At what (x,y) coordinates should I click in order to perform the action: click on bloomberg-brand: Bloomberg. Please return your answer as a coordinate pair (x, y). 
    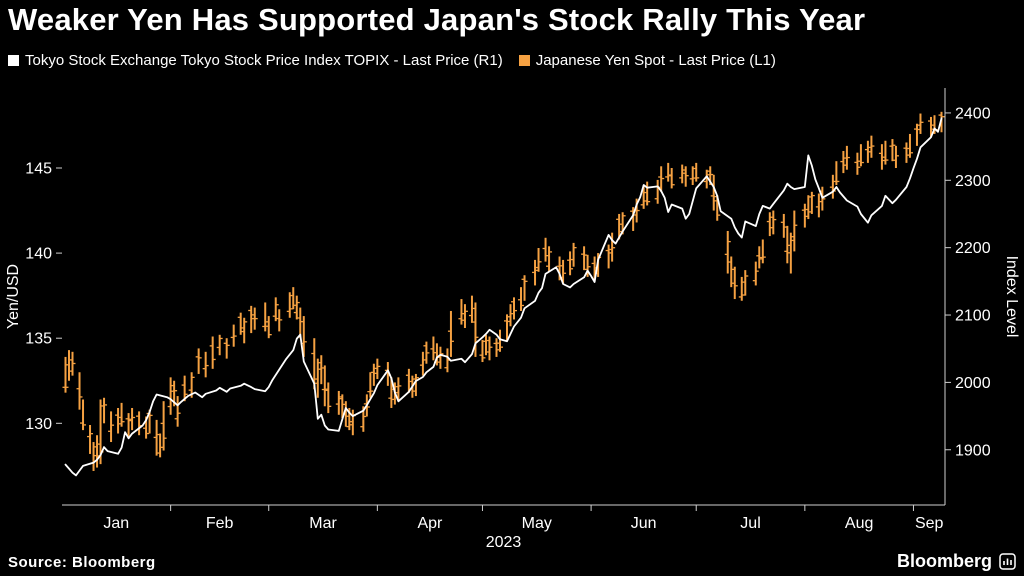
    Looking at the image, I should click on (956, 561).